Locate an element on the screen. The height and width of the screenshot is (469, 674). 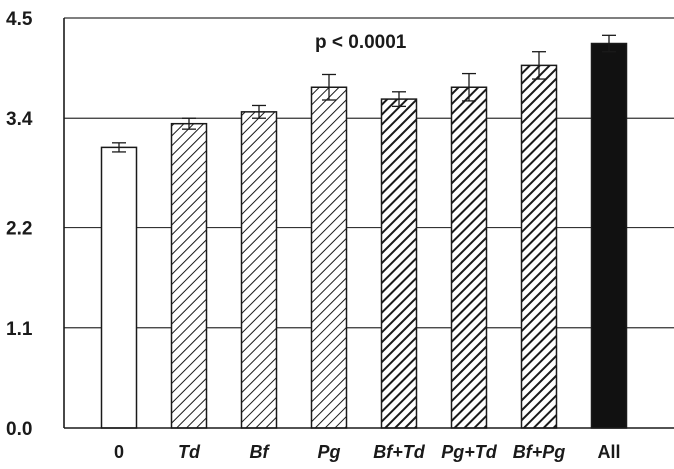
p-value-annotation: p < 0.0001 is located at coordinates (361, 42).